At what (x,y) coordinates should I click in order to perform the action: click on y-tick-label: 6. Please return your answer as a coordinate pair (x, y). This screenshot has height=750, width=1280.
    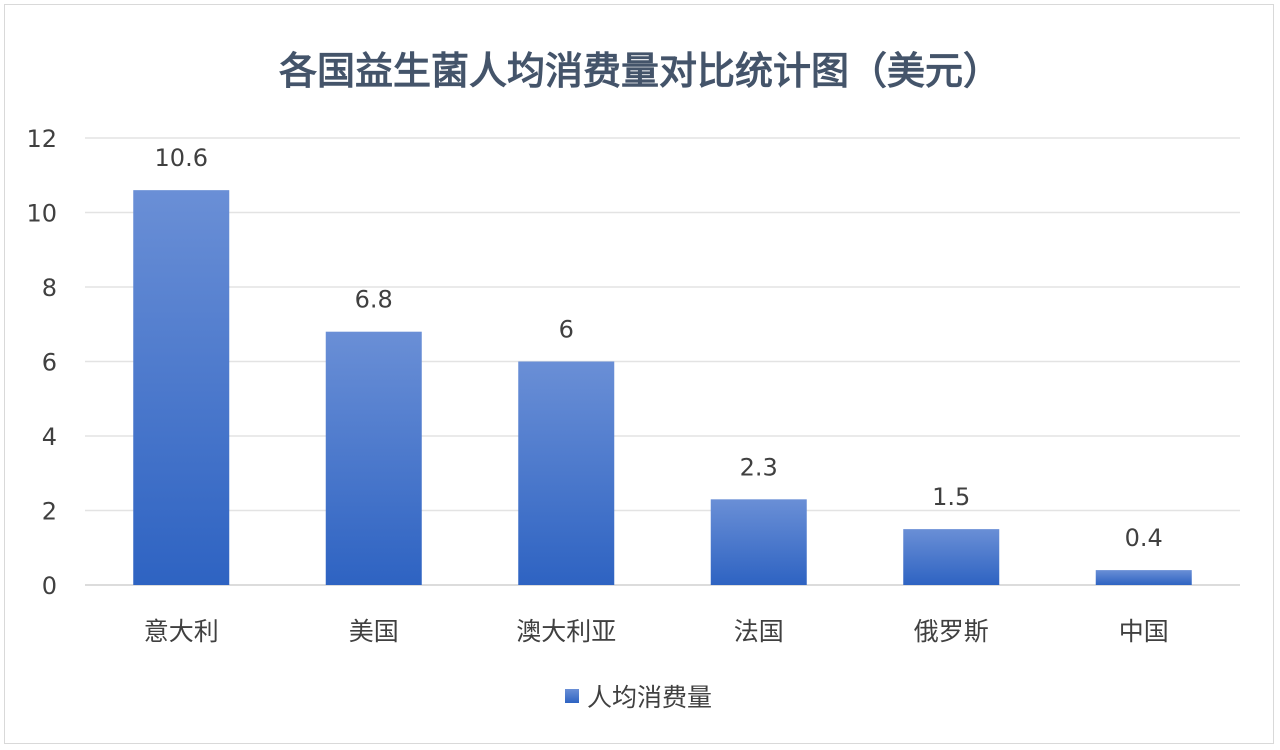
    Looking at the image, I should click on (49, 363).